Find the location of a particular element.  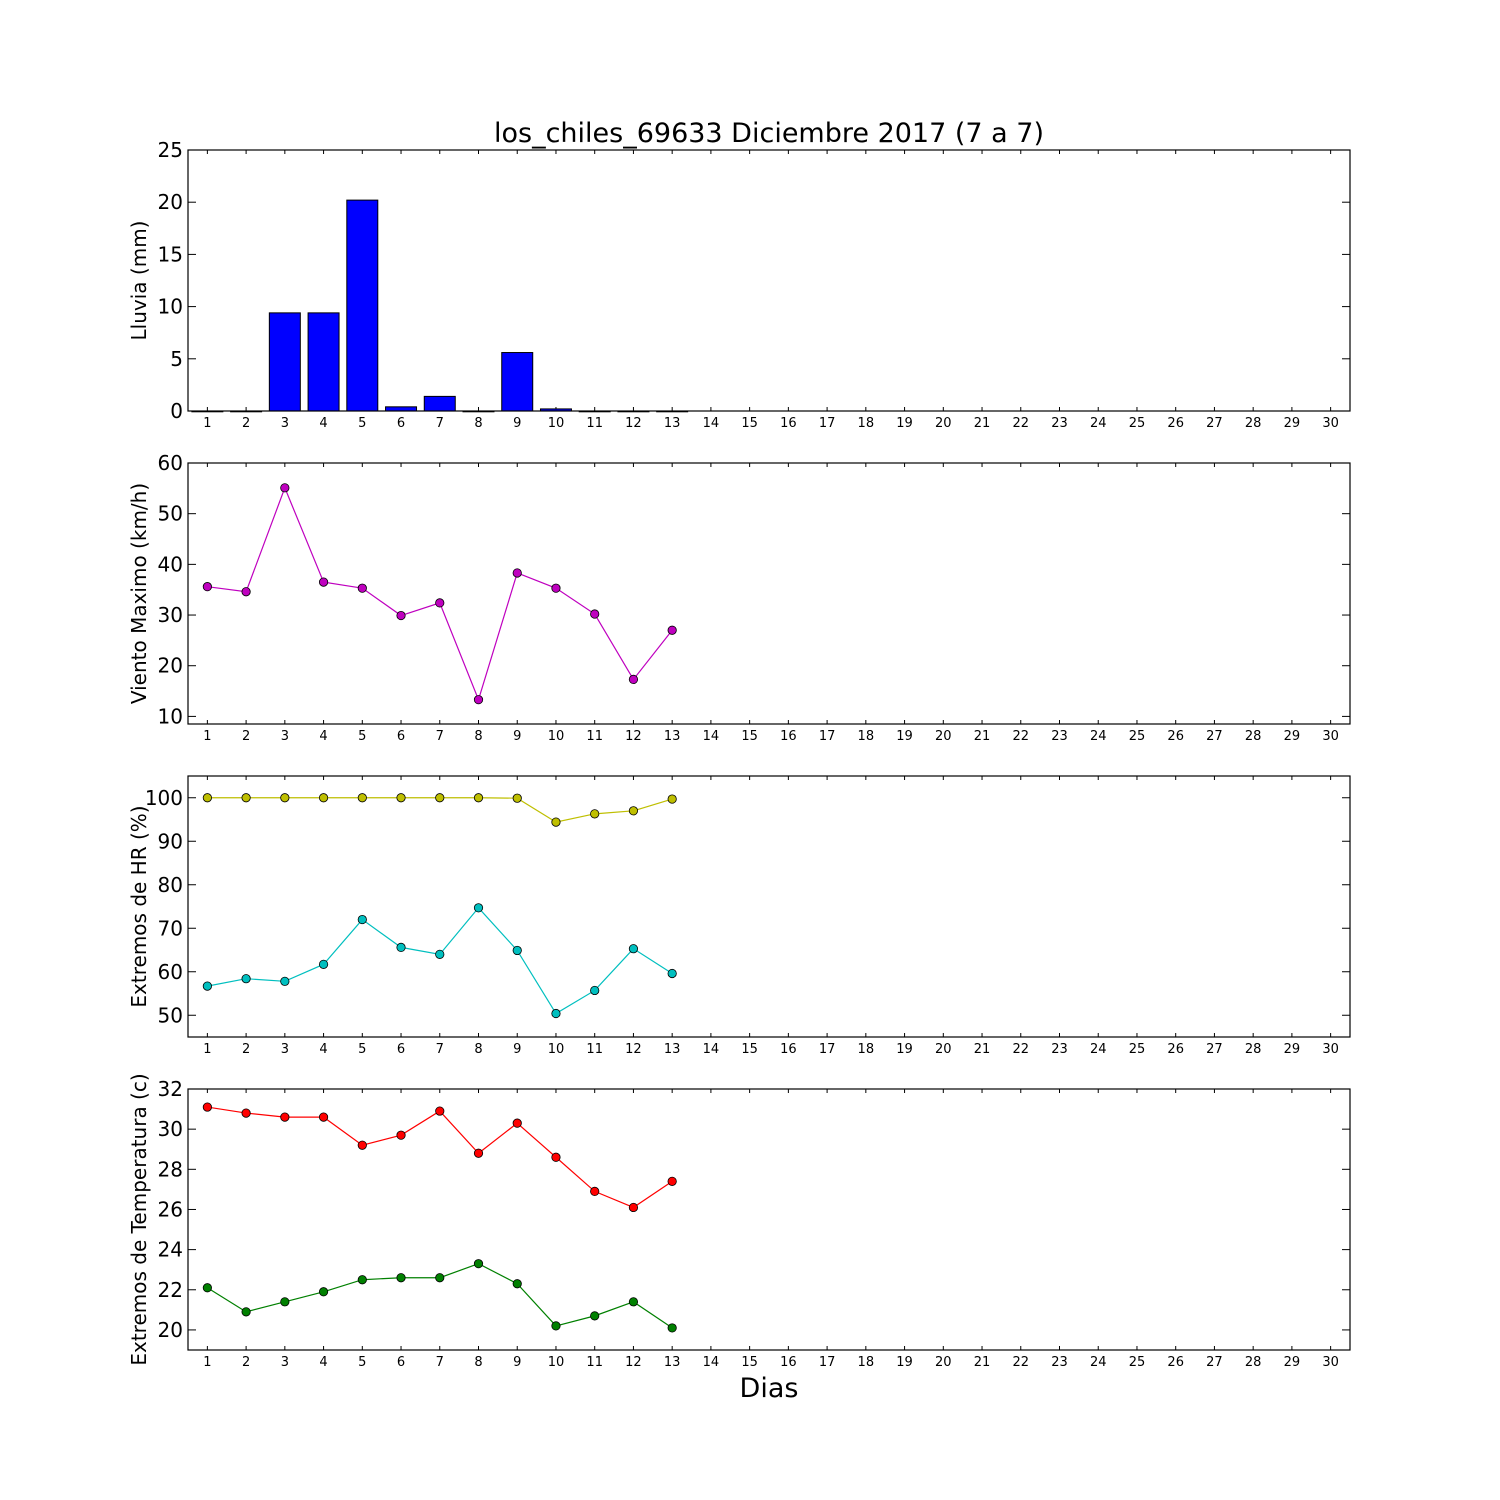

y-tick-label: 30 is located at coordinates (170, 615).